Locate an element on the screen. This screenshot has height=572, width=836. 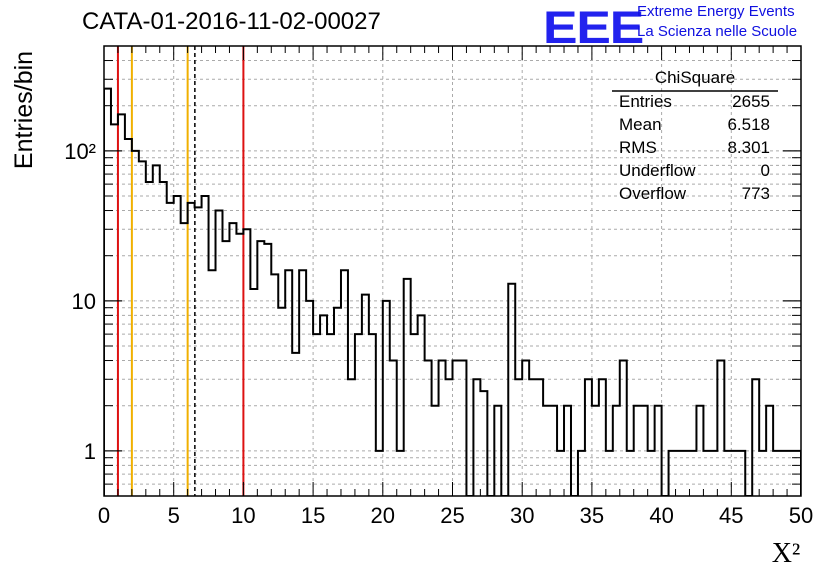
stats-value: 6.518 is located at coordinates (748, 124).